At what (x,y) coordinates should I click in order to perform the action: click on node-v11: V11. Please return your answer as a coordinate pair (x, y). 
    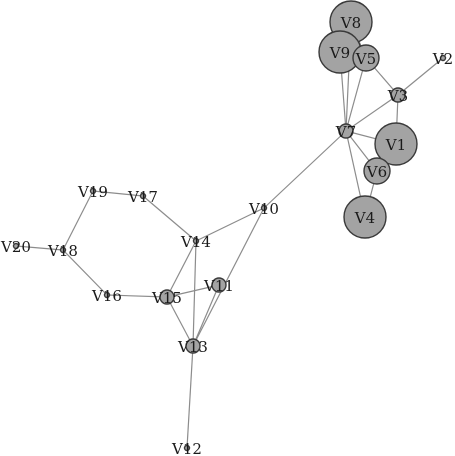
    Looking at the image, I should click on (218, 286).